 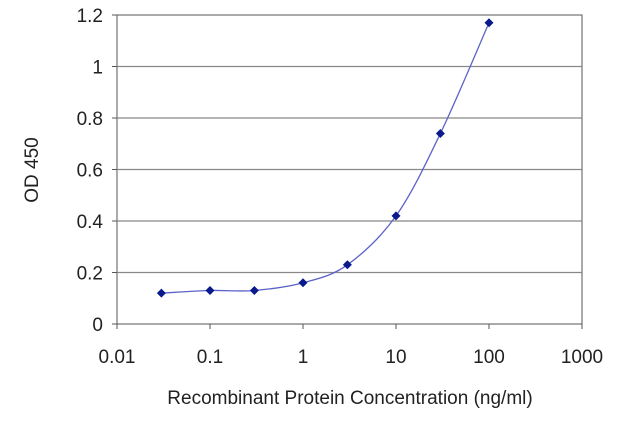 I want to click on y-tick-label: 1, so click(x=97, y=68).